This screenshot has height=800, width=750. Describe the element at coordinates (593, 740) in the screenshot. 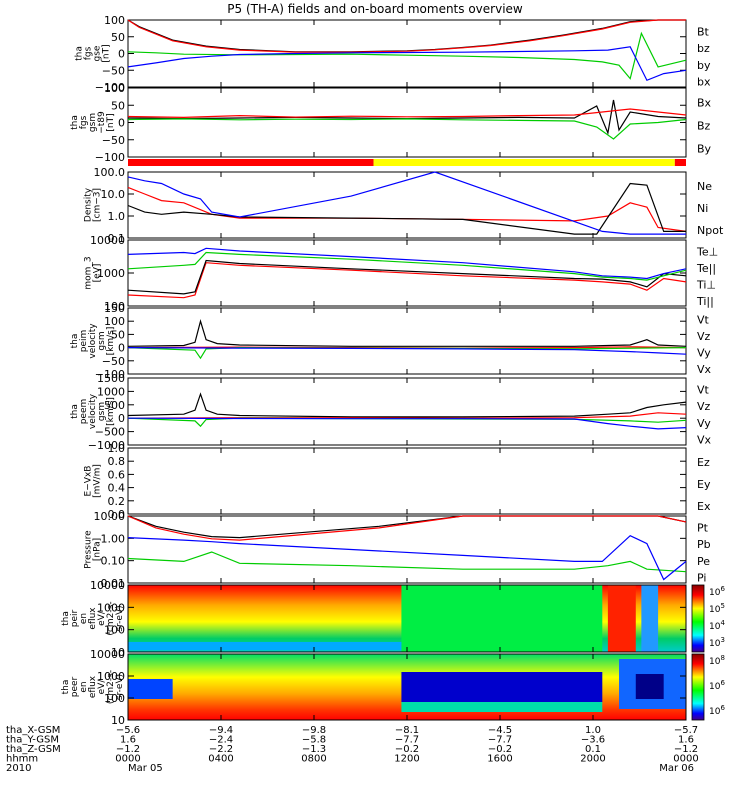

I see `x-axis-tick-value: −3.6` at that location.